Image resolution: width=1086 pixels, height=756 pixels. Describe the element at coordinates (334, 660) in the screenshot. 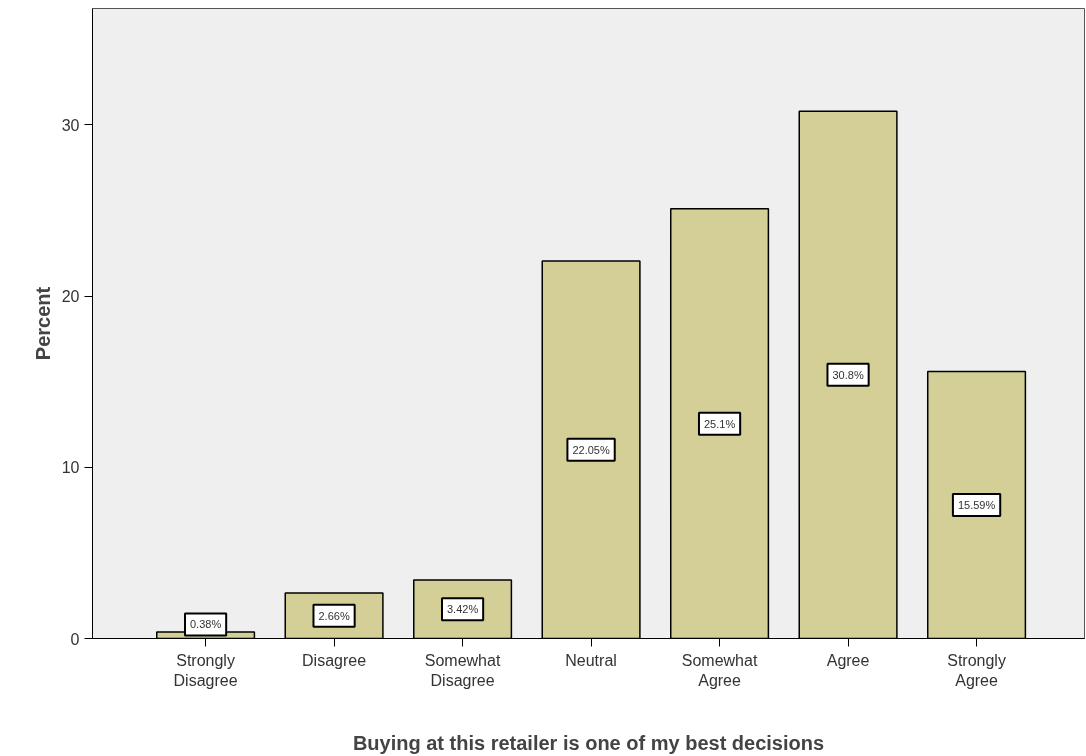

I see `x-tick-label: Disagree` at that location.